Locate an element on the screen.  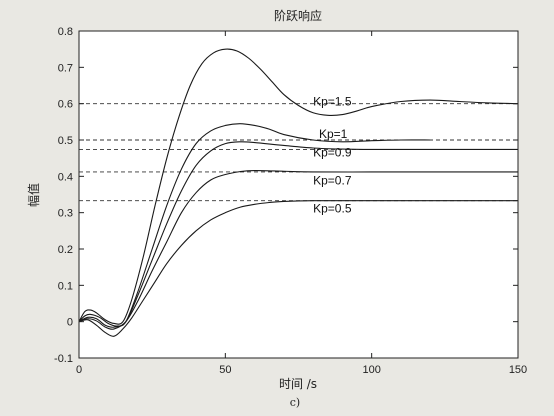
chart-title: 阶跃响应 is located at coordinates (298, 15).